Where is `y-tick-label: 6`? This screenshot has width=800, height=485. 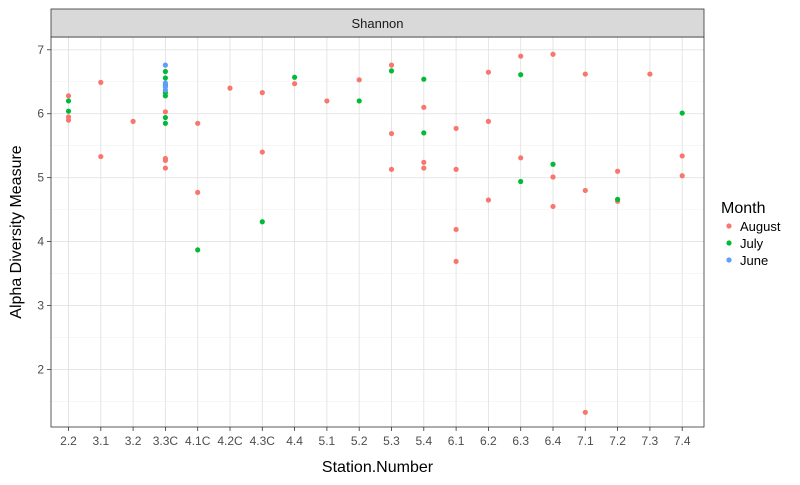 y-tick-label: 6 is located at coordinates (40, 114).